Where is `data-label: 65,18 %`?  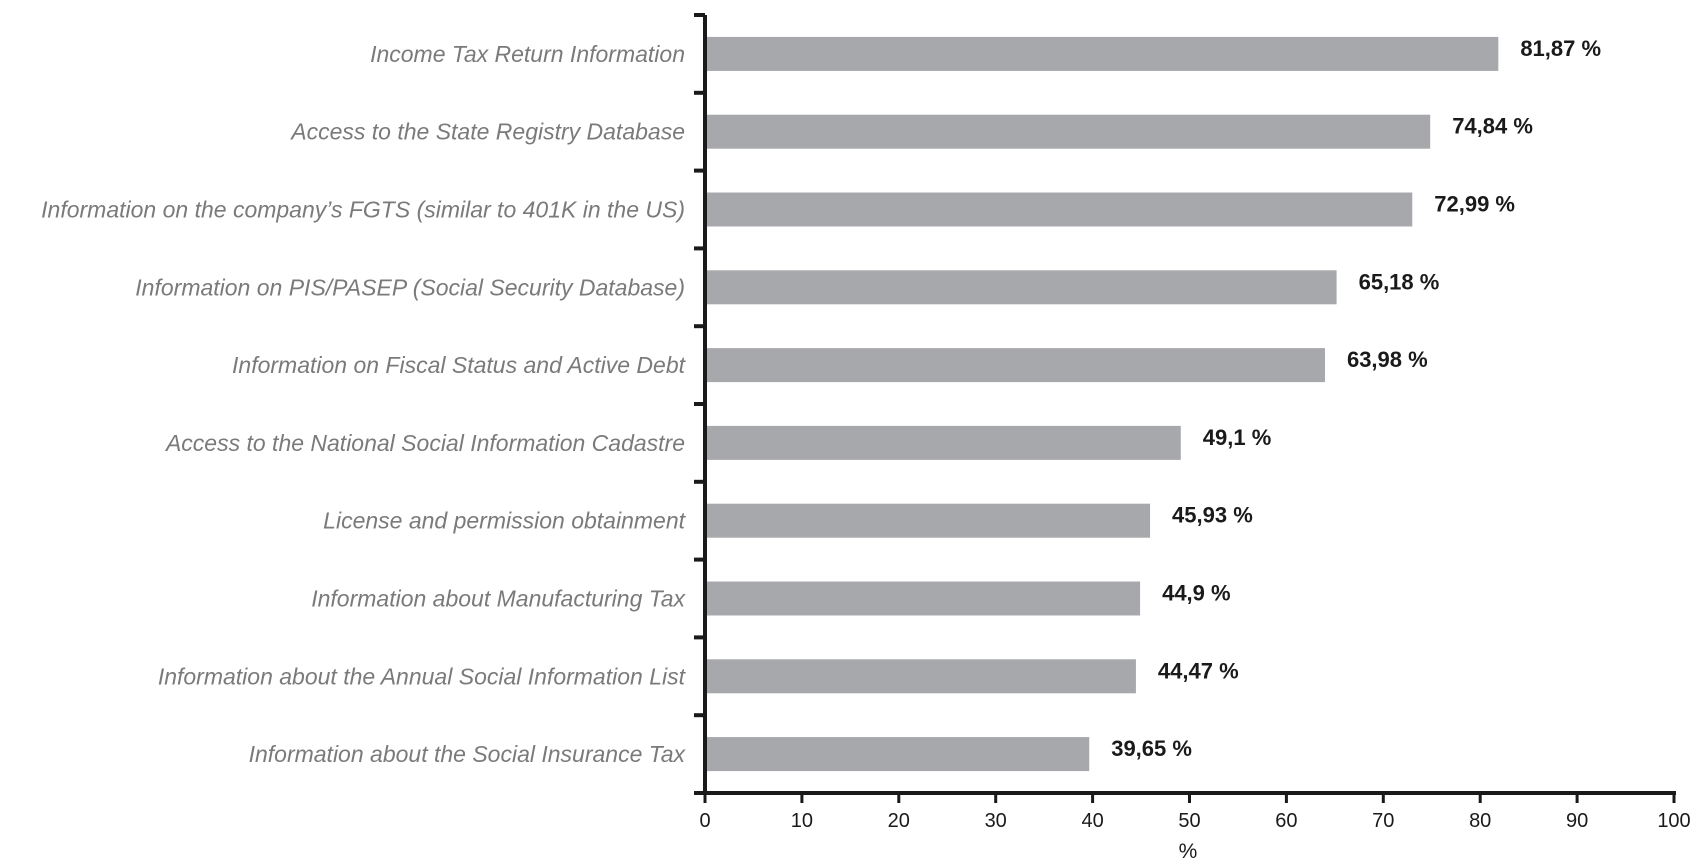 data-label: 65,18 % is located at coordinates (1399, 281).